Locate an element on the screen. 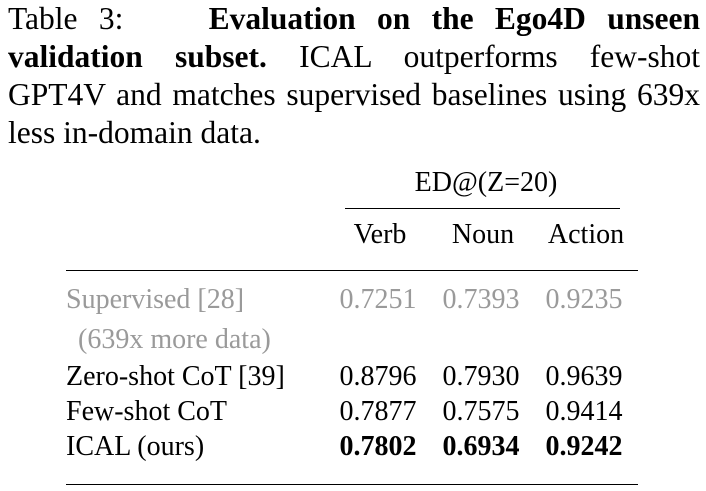  group-header: ED@(Z=20) is located at coordinates (486, 182).